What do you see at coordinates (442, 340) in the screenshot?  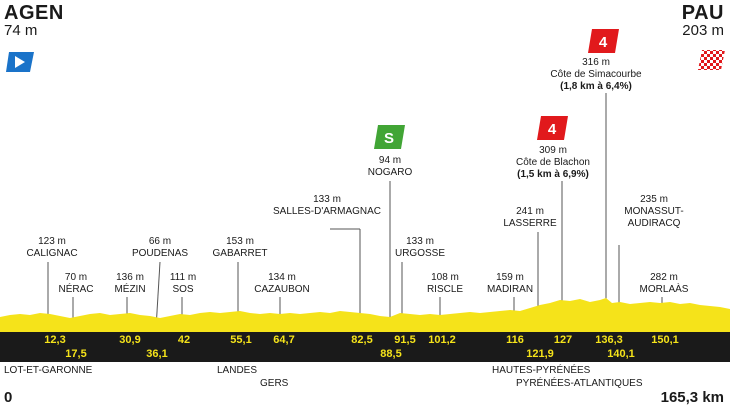 I see `km-marker: 101,2` at bounding box center [442, 340].